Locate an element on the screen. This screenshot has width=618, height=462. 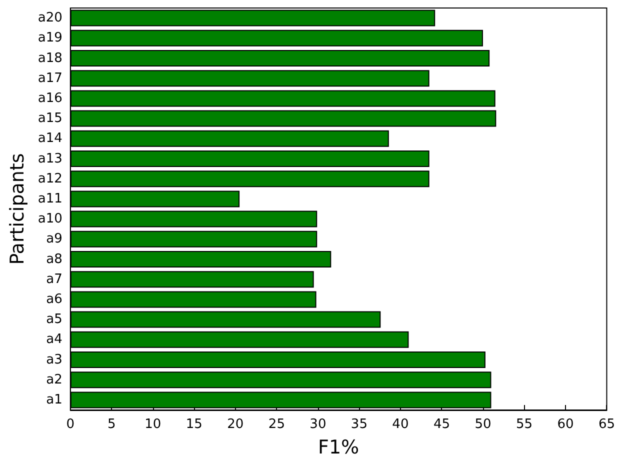
y-tick-label: a16 is located at coordinates (50, 98).